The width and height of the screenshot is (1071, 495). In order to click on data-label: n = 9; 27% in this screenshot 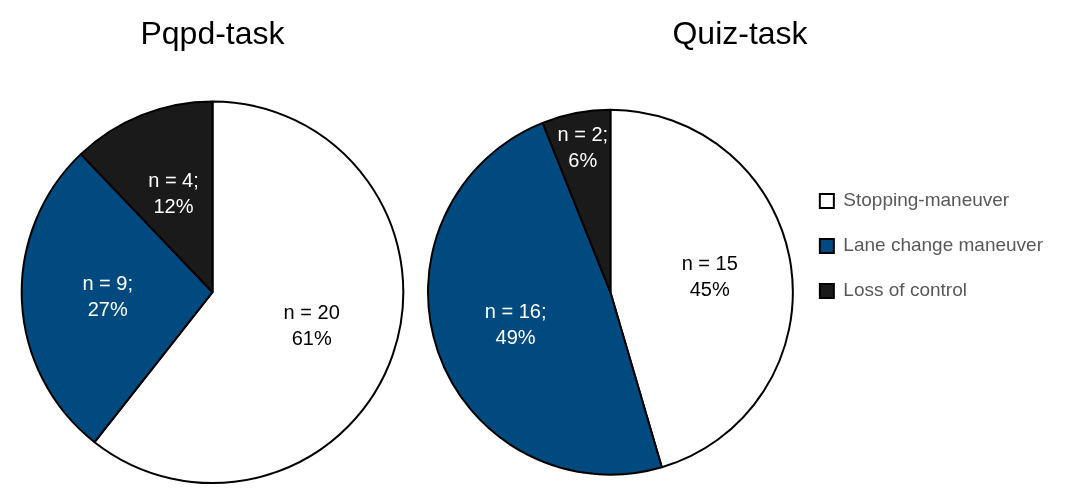, I will do `click(107, 295)`.